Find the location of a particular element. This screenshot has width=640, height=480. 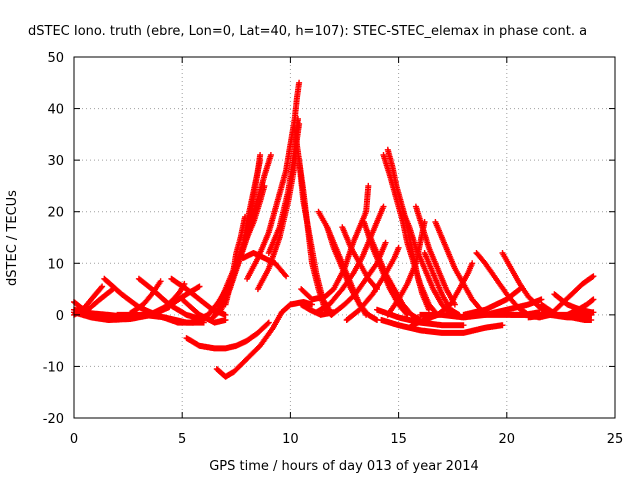

y-tick-label: -10 is located at coordinates (53, 367).